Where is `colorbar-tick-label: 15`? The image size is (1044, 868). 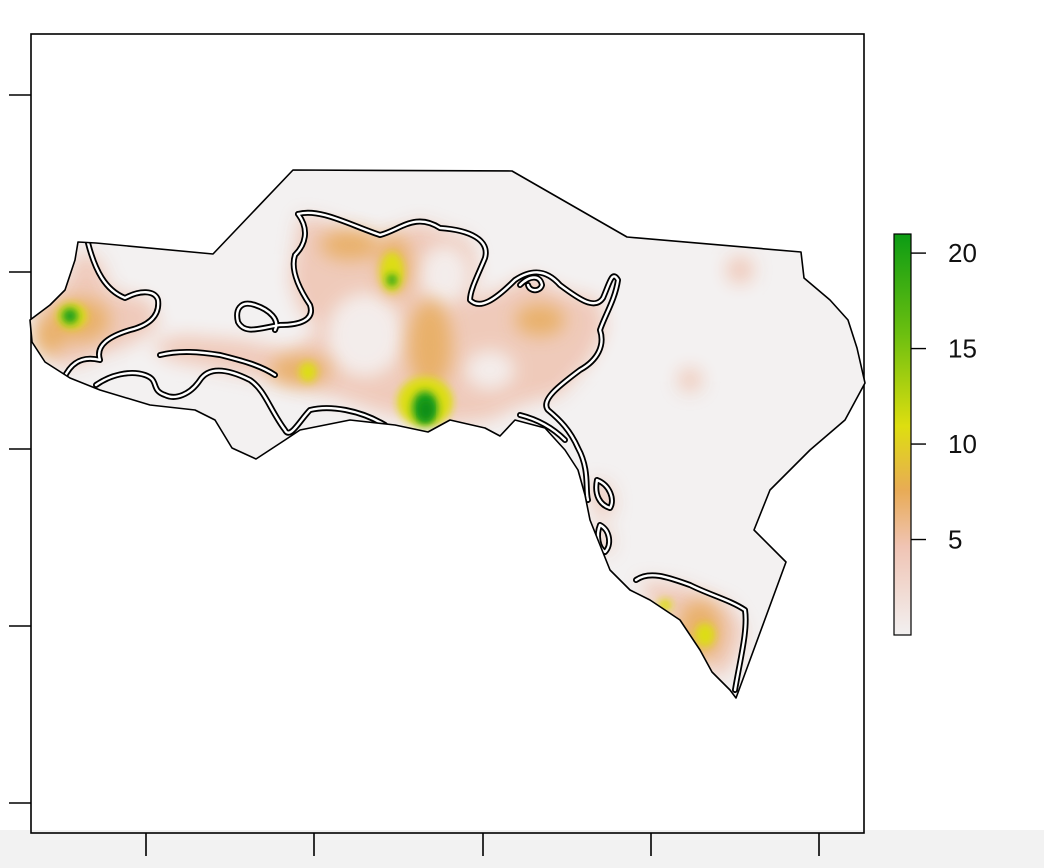 colorbar-tick-label: 15 is located at coordinates (962, 349).